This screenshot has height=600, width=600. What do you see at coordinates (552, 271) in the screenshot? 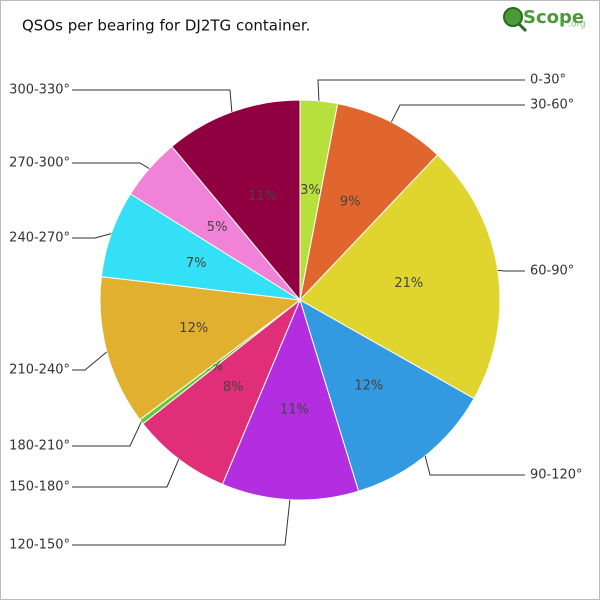
I see `category-label: 60-90°` at bounding box center [552, 271].